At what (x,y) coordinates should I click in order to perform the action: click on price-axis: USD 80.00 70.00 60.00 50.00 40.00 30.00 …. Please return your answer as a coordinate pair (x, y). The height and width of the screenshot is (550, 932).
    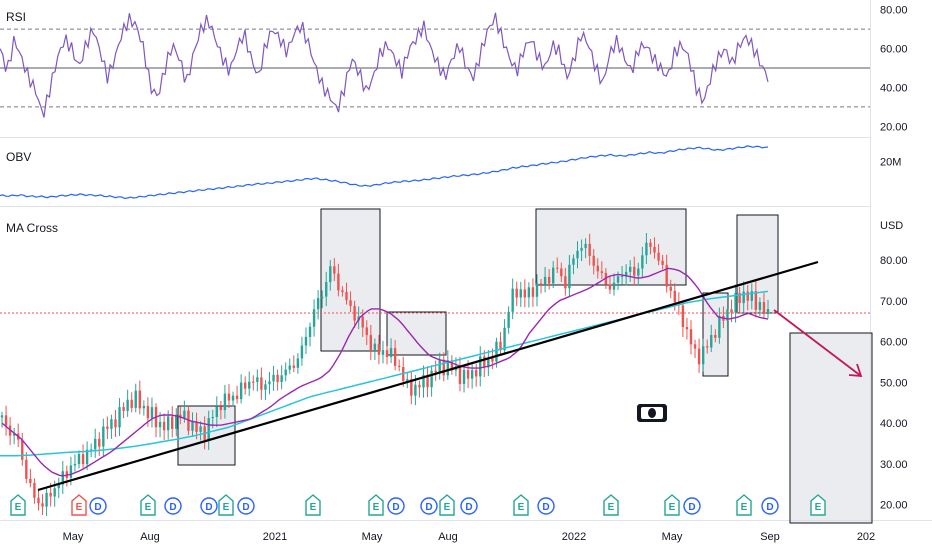
    Looking at the image, I should click on (894, 366).